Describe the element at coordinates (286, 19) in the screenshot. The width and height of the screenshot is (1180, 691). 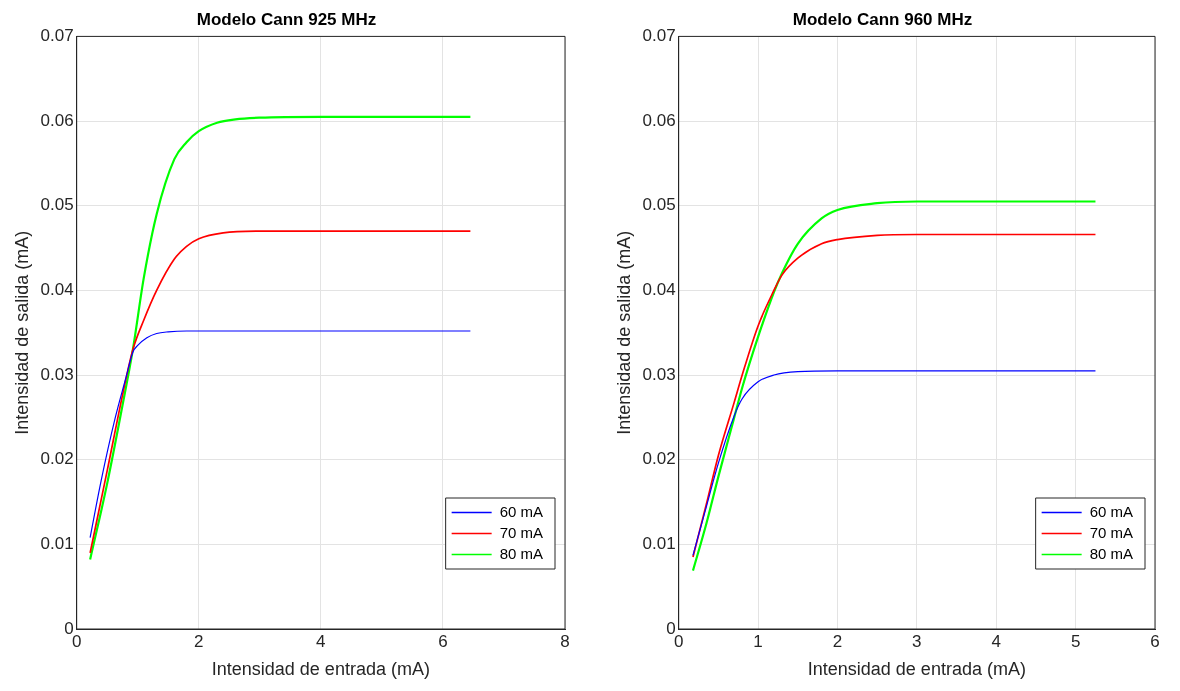
I see `chart-title: Modelo Cann 925 MHz` at that location.